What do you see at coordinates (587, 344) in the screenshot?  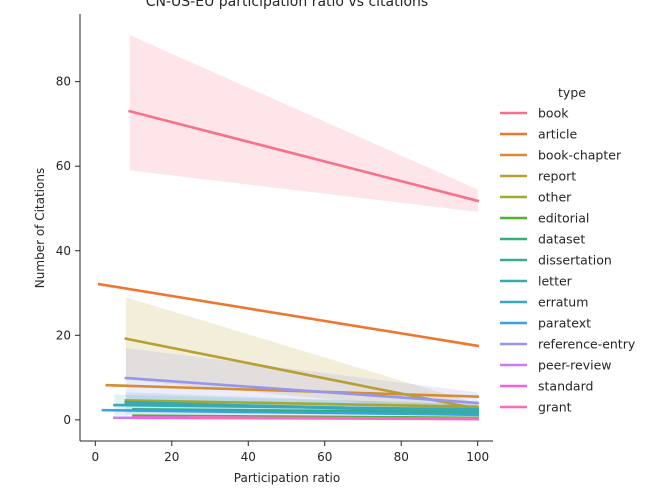 I see `legend-label-reference-entry: reference-entry` at bounding box center [587, 344].